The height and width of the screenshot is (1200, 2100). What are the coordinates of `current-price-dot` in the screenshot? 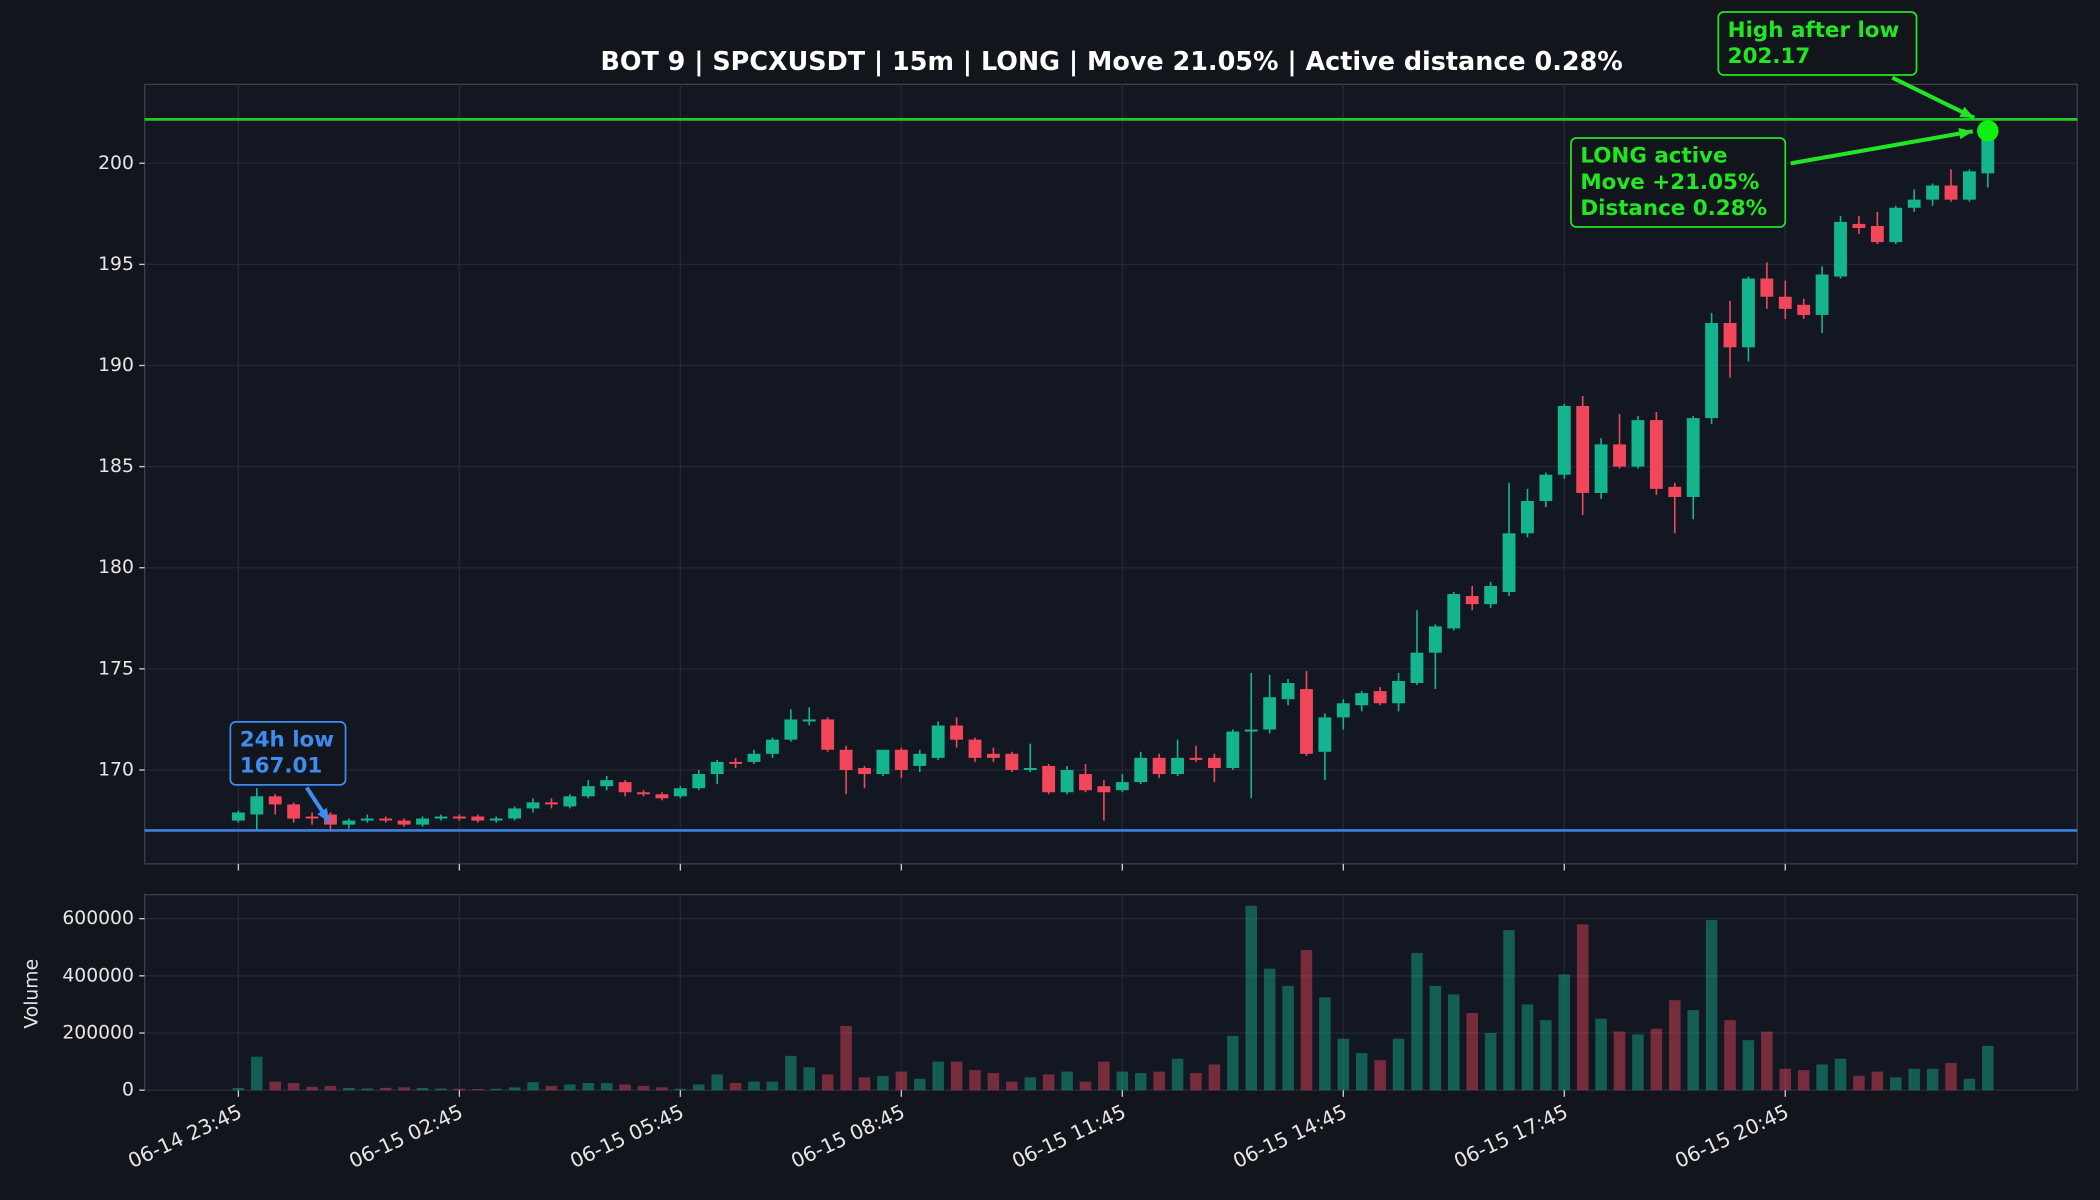 It's located at (1988, 131).